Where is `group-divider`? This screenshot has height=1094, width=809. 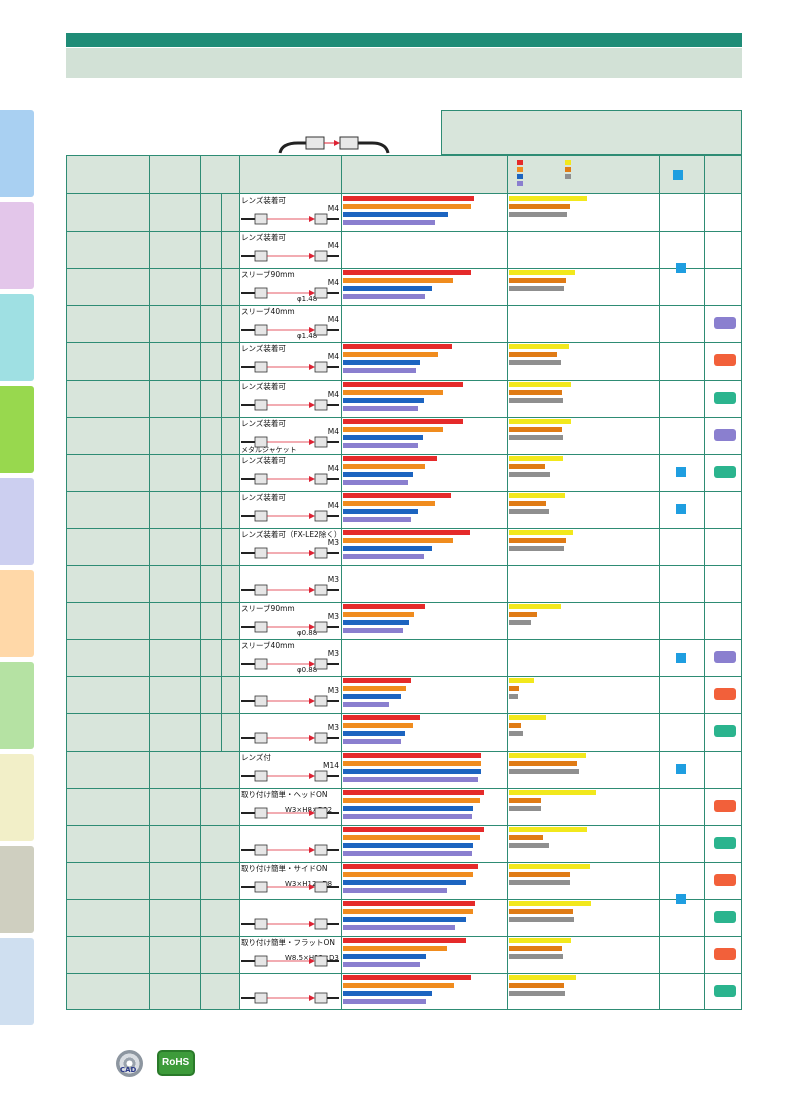
group-divider is located at coordinates (221, 472).